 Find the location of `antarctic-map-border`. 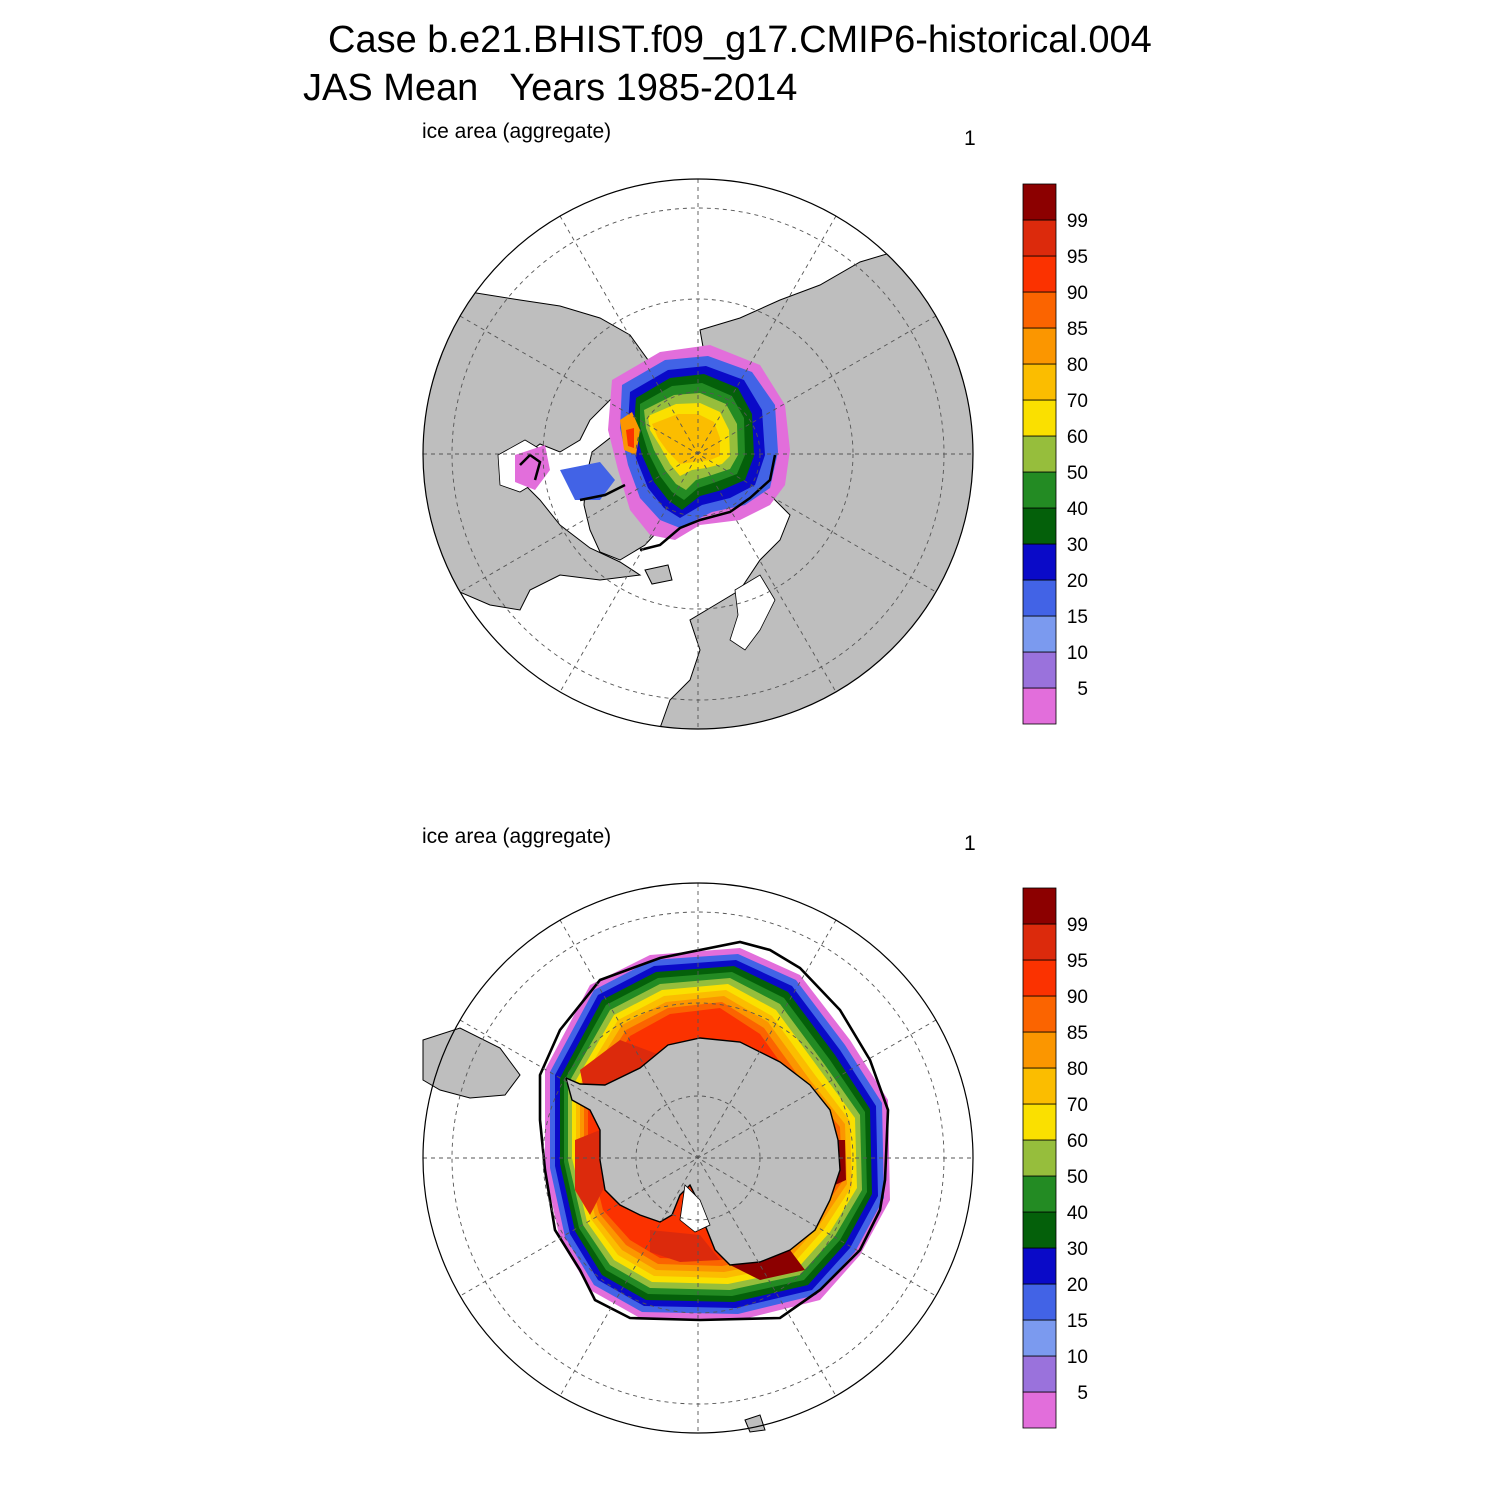

antarctic-map-border is located at coordinates (698, 1158).